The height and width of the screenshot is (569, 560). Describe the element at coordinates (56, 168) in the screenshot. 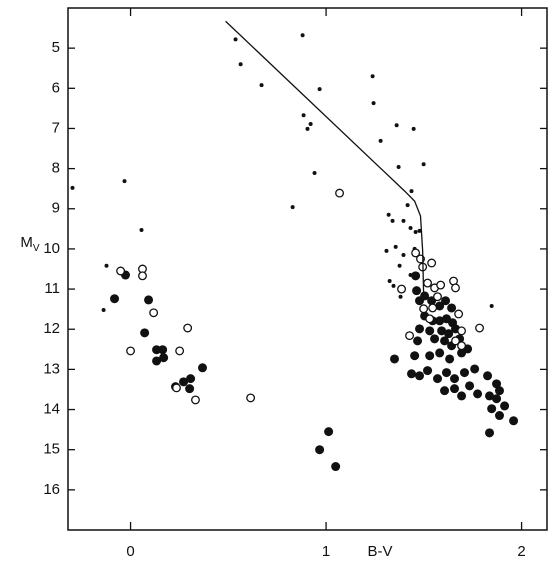

I see `y-tick-label: 8` at that location.